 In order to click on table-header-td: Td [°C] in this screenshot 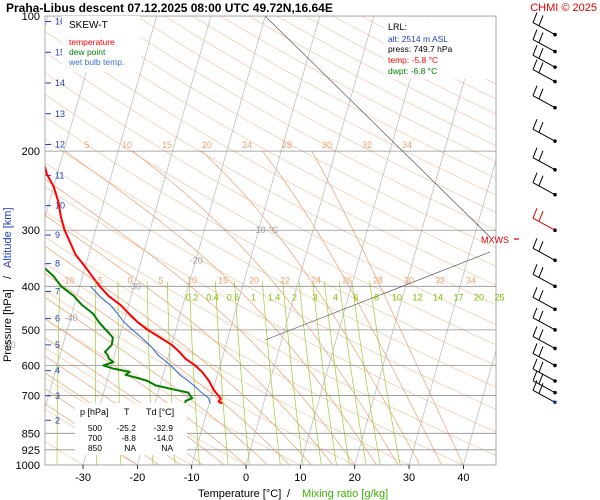, I will do `click(160, 412)`.